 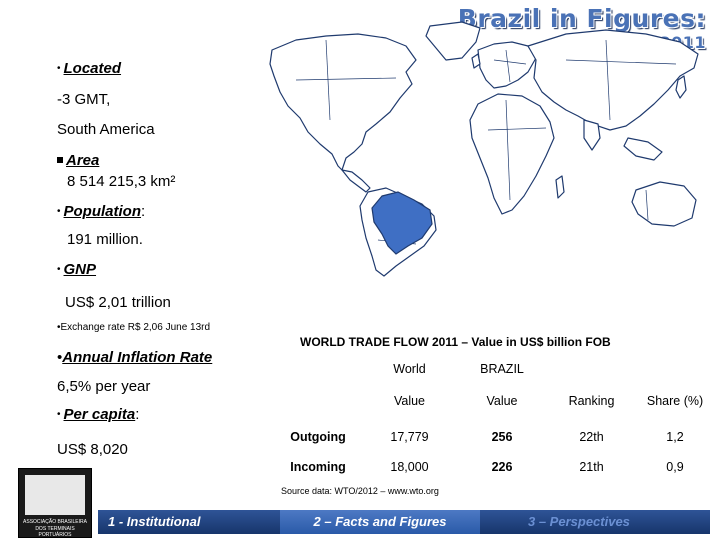 I want to click on europe-shape, so click(x=507, y=65).